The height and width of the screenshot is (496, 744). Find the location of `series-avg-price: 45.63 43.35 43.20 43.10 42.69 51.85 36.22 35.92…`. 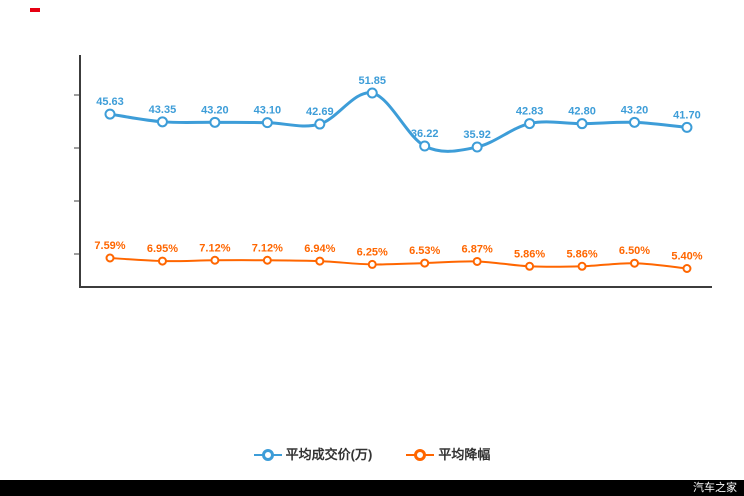

series-avg-price: 45.63 43.35 43.20 43.10 42.69 51.85 36.22 35.92… is located at coordinates (398, 114).